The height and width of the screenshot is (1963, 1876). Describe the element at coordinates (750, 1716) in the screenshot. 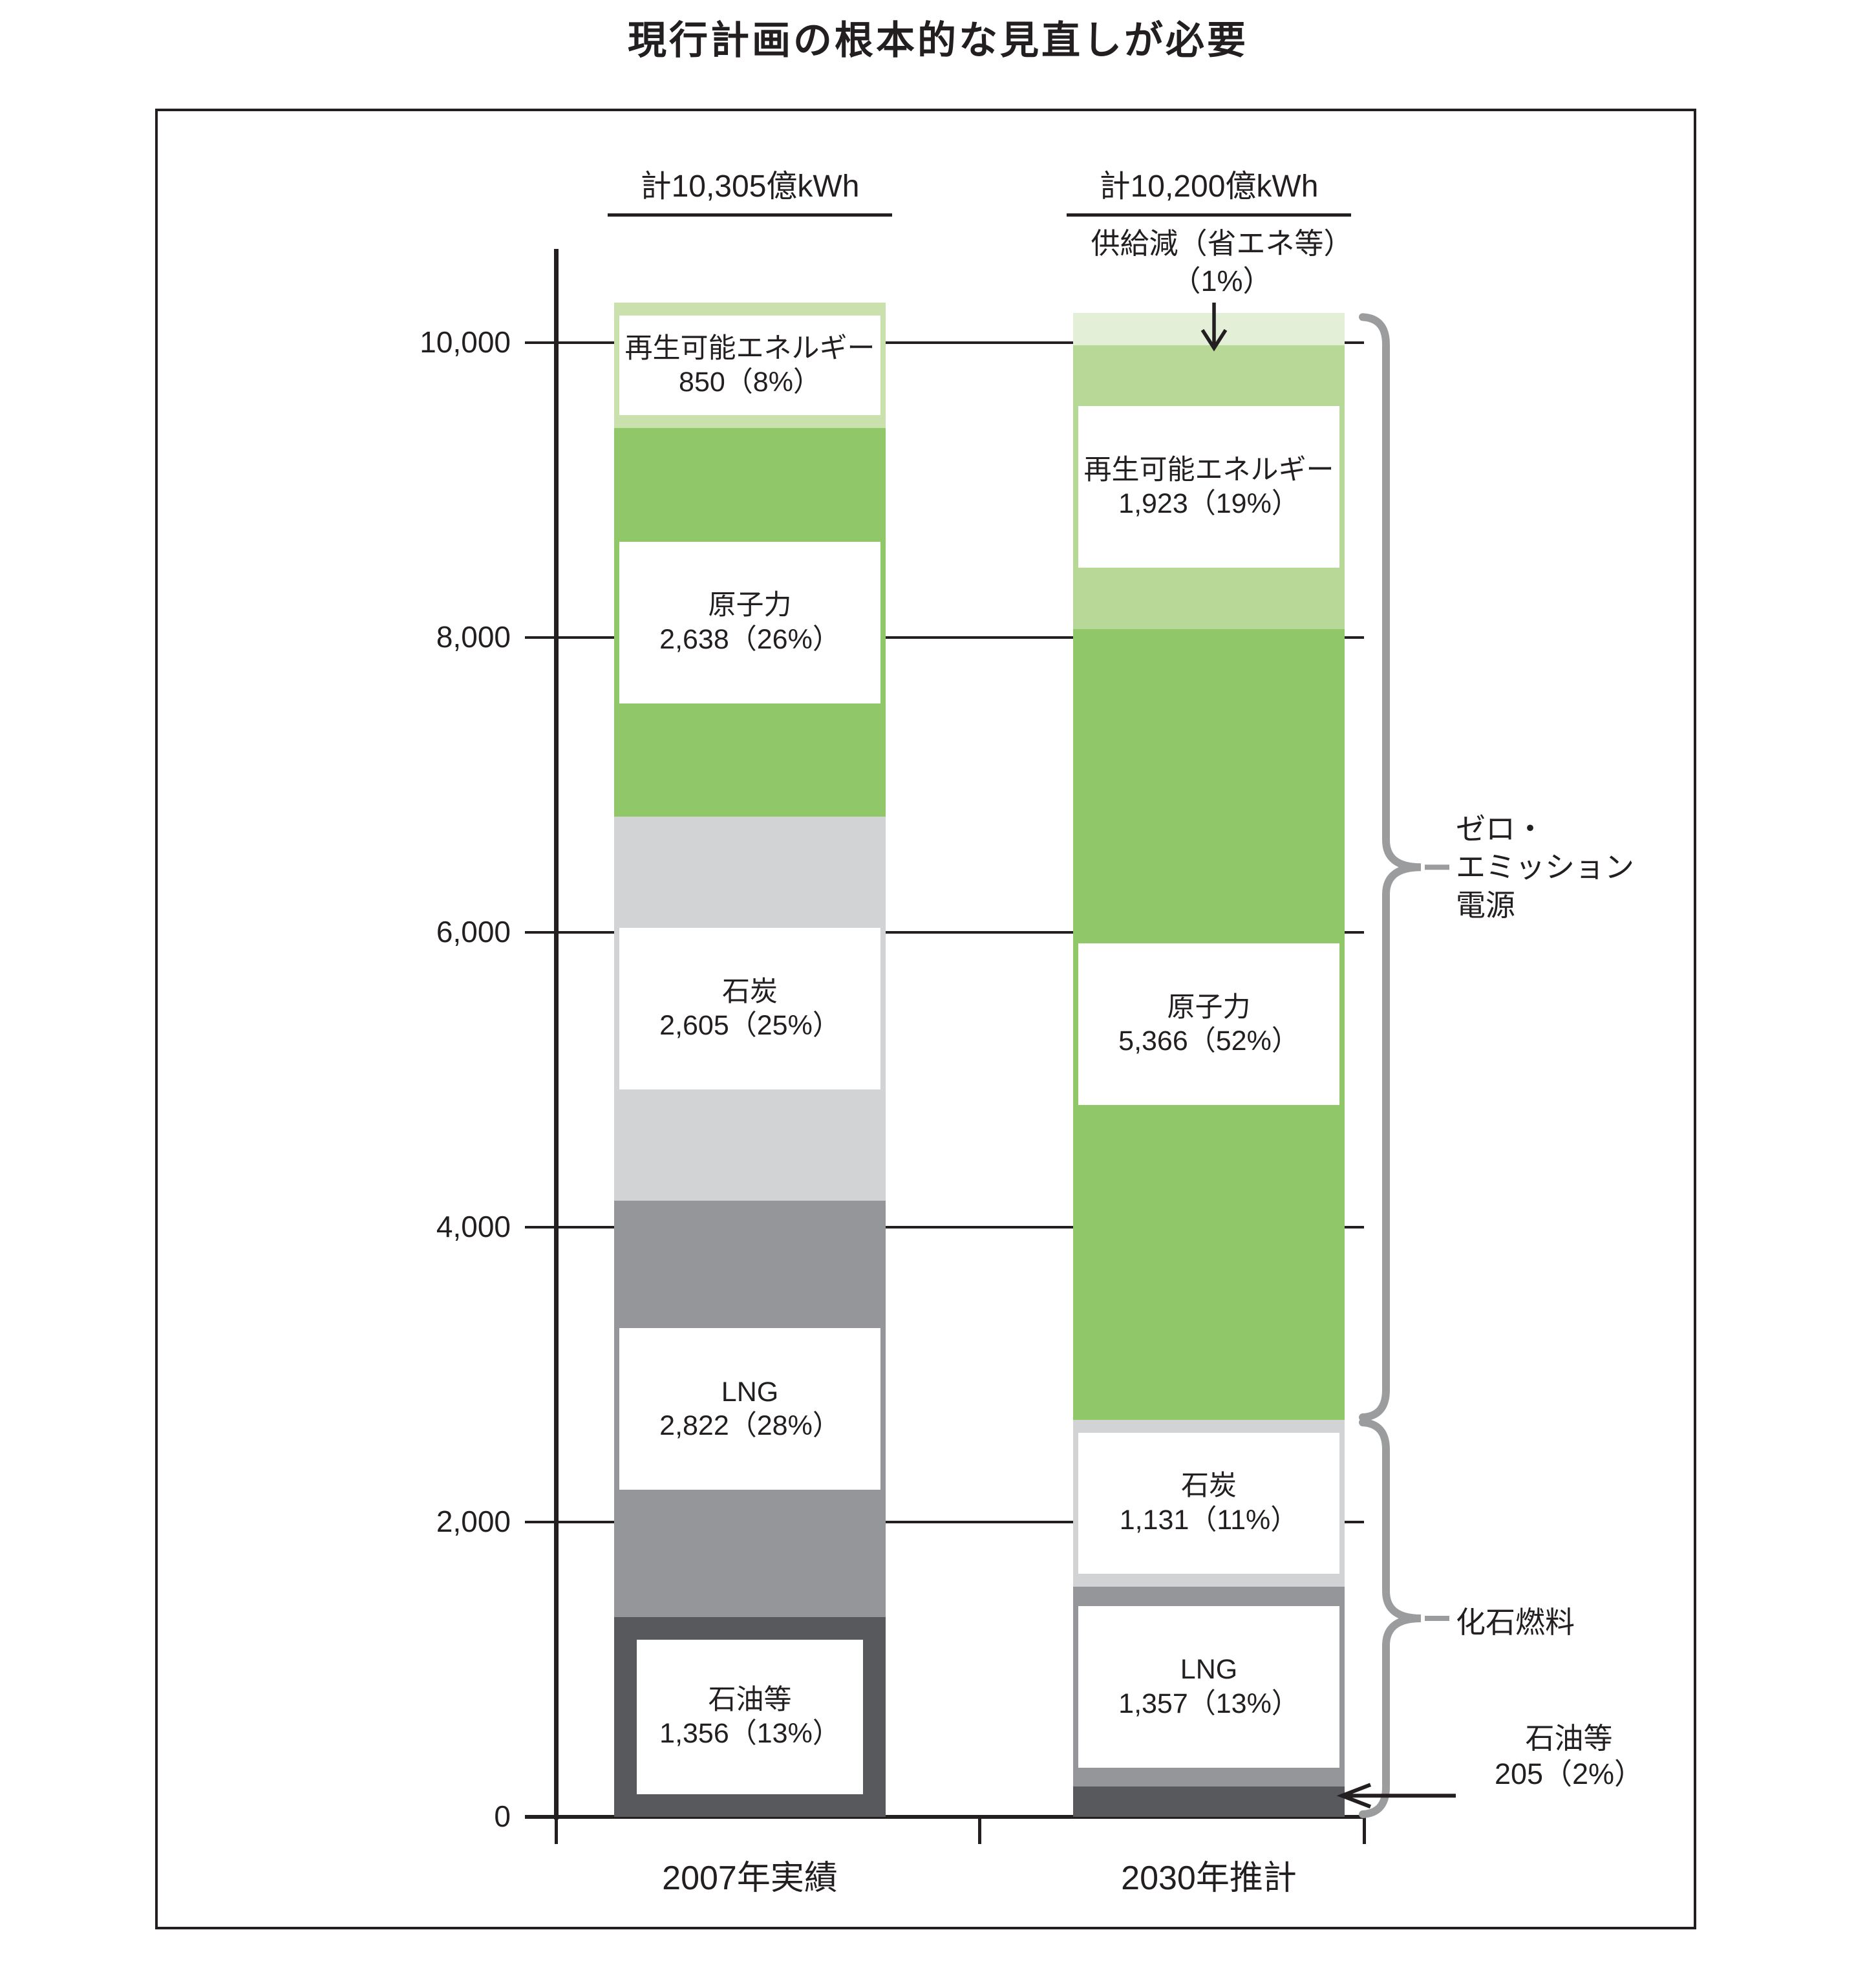

I see `segment-label-box-石油等: 石油等 1,356（13%）` at that location.